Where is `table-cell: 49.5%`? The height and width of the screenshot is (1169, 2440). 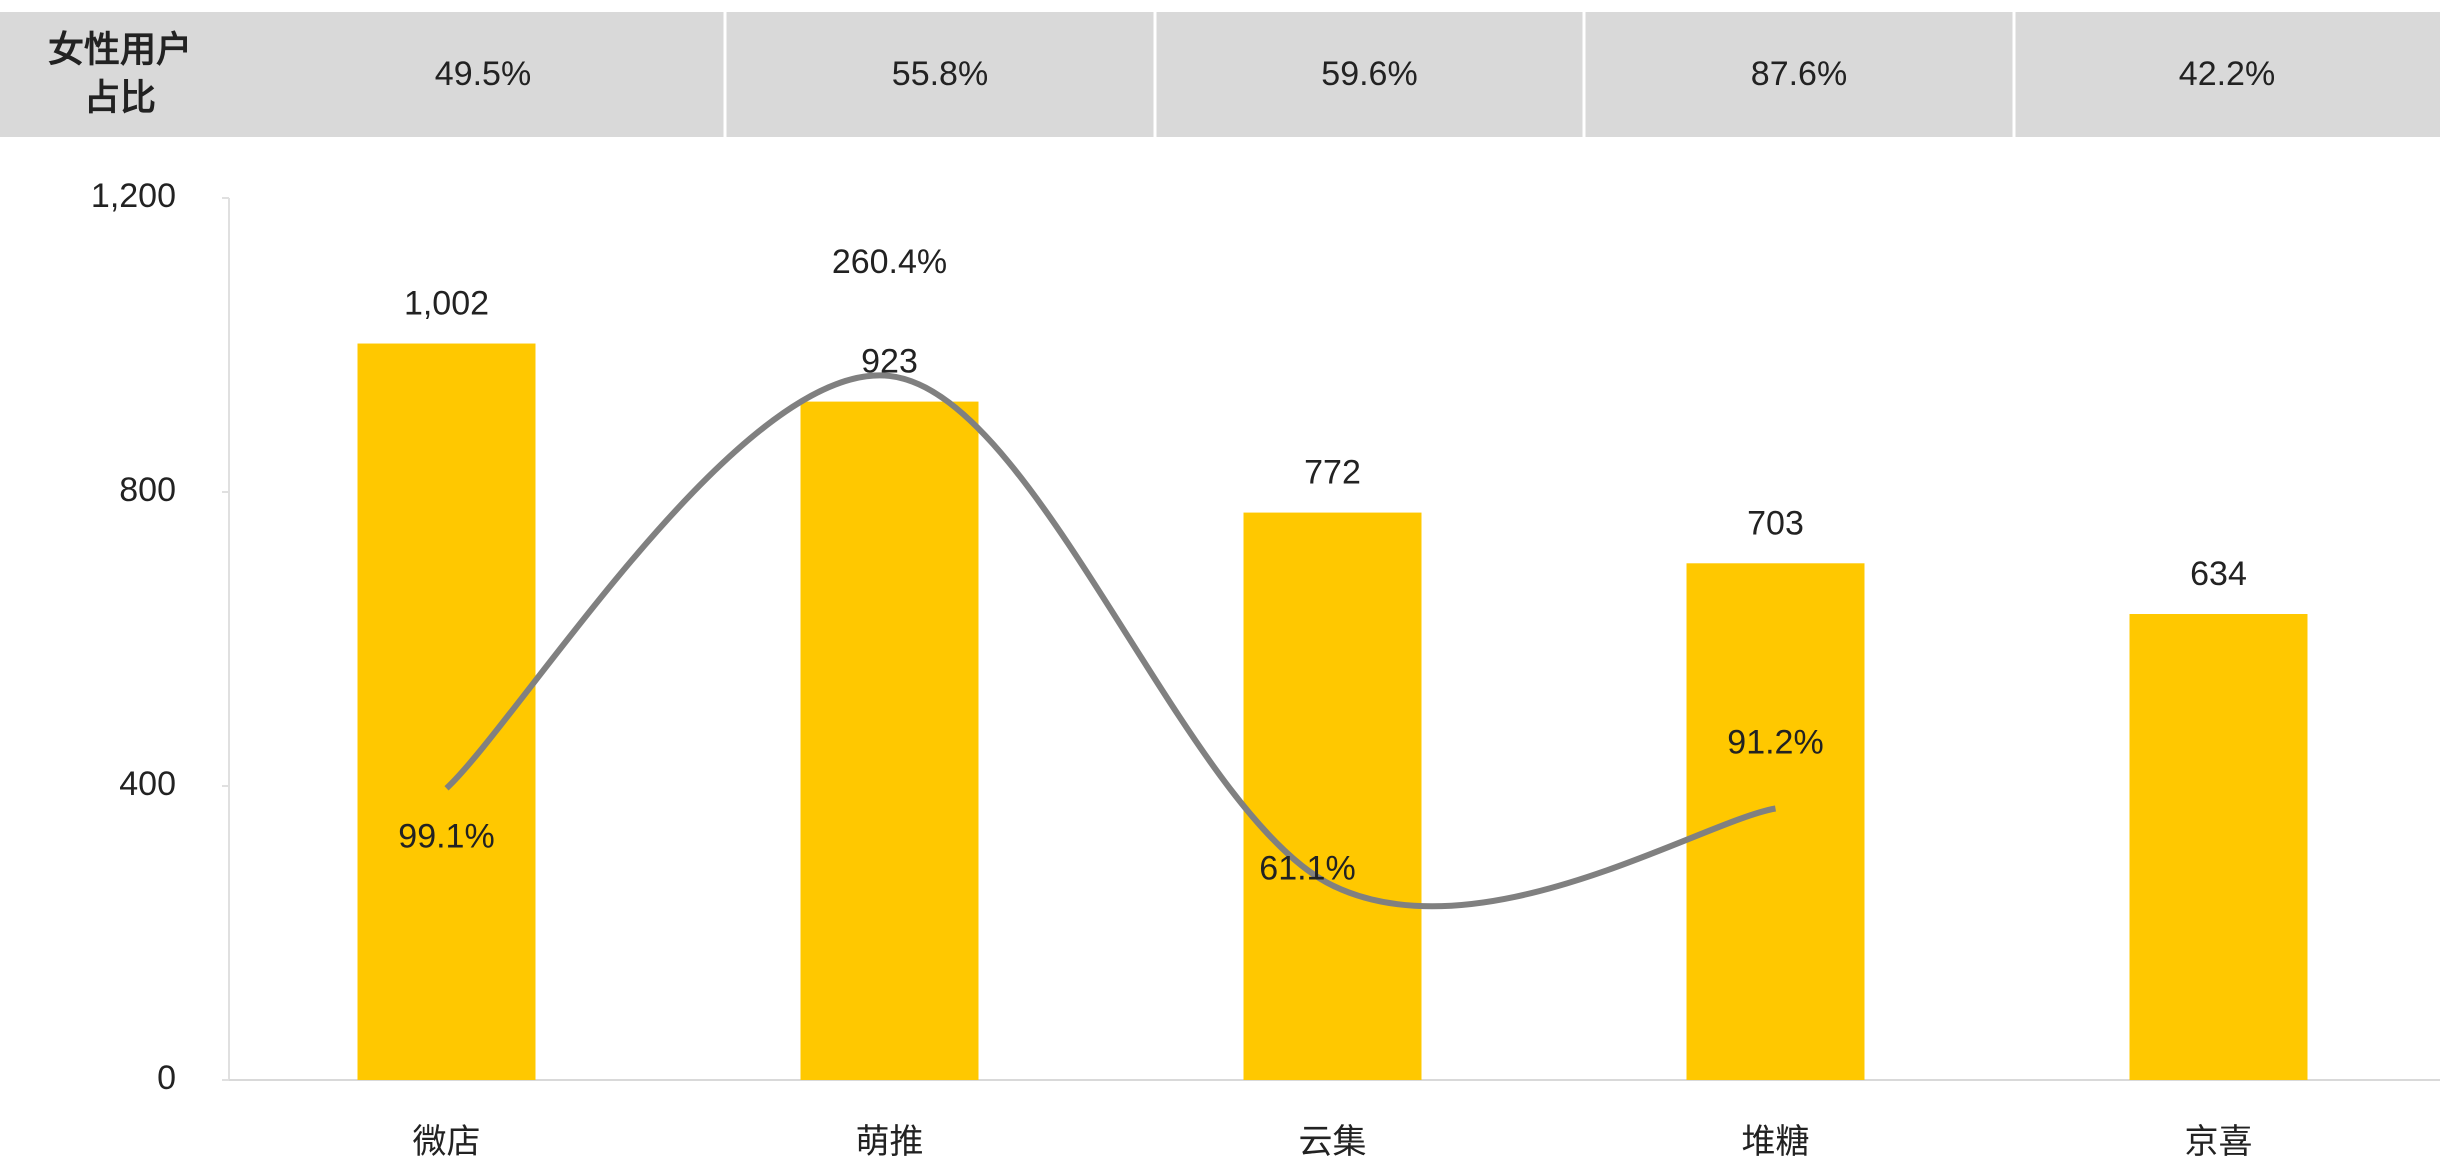
table-cell: 49.5% is located at coordinates (483, 74).